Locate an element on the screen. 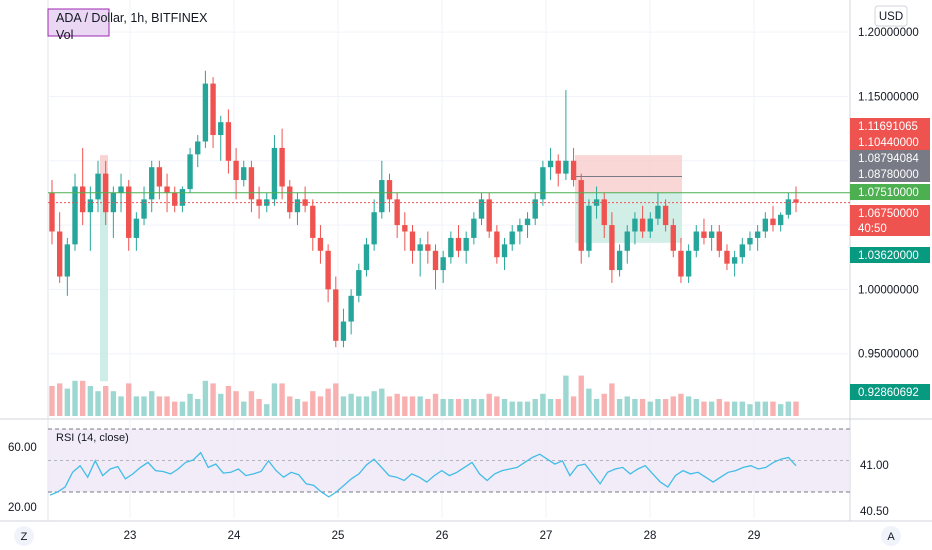  price-tag is located at coordinates (890, 392).